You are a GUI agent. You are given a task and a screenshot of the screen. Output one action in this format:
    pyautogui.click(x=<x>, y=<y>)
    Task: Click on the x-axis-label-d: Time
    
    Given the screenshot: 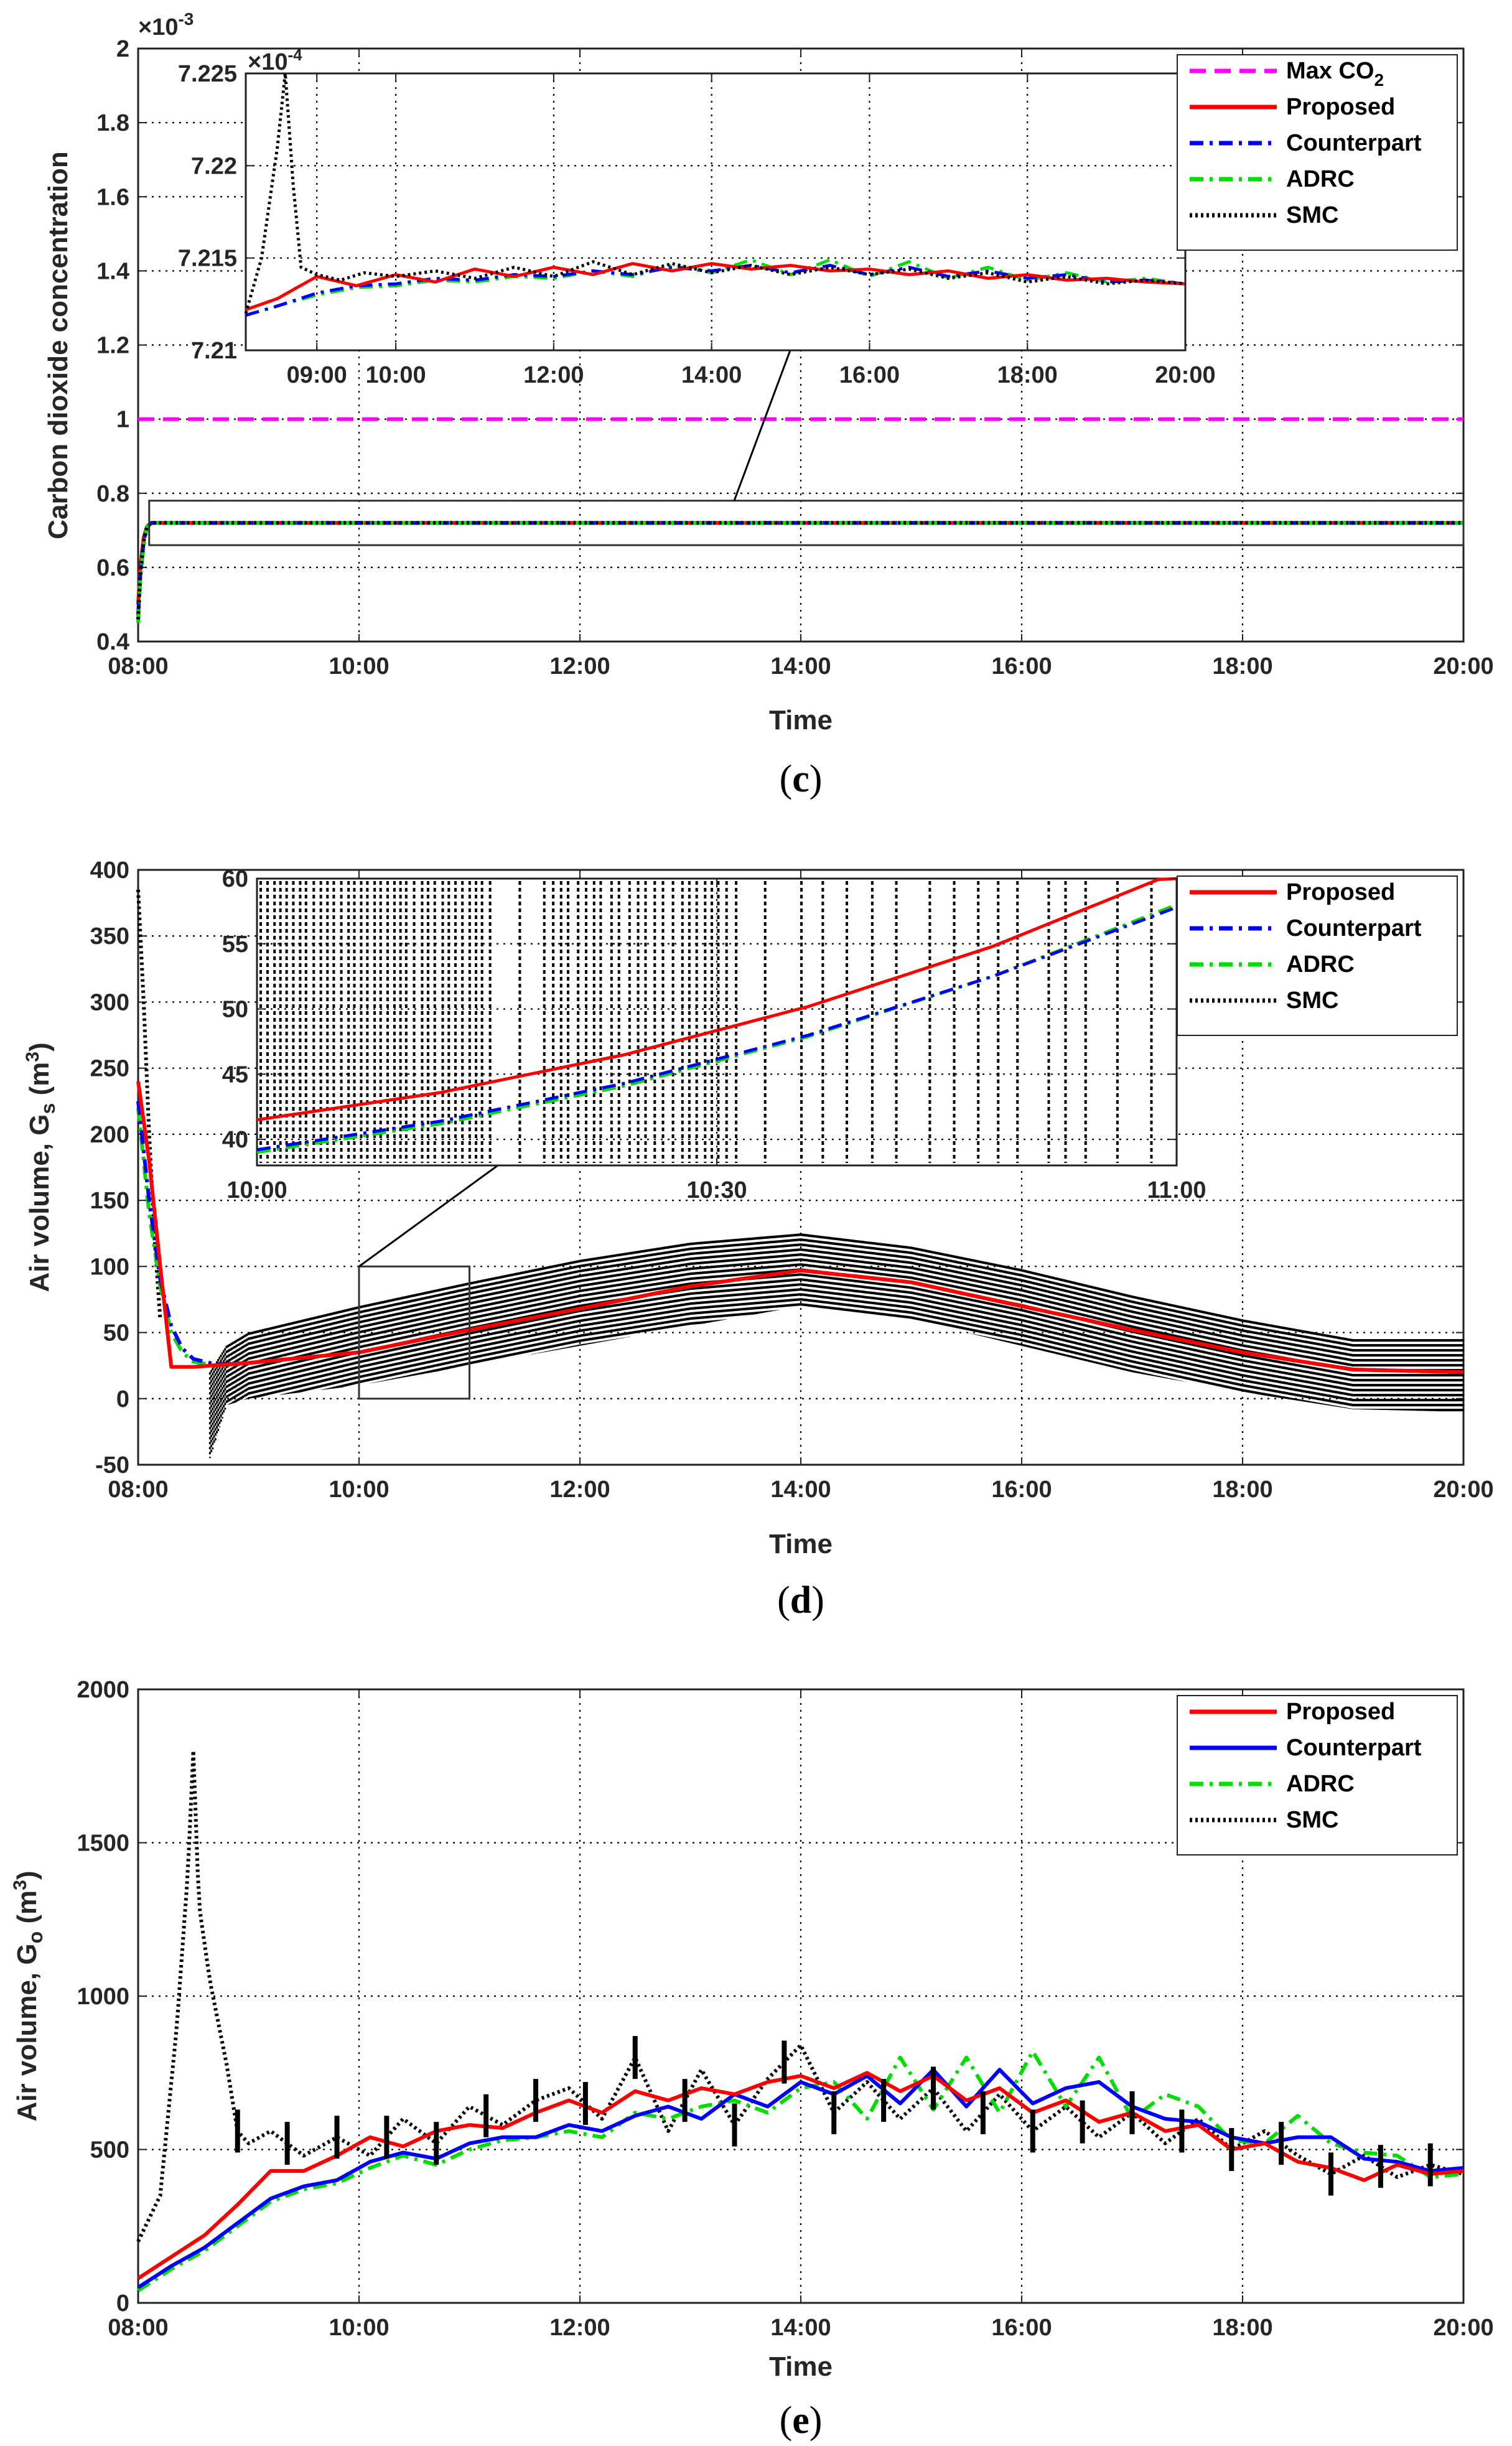 What is the action you would take?
    pyautogui.click(x=801, y=1544)
    